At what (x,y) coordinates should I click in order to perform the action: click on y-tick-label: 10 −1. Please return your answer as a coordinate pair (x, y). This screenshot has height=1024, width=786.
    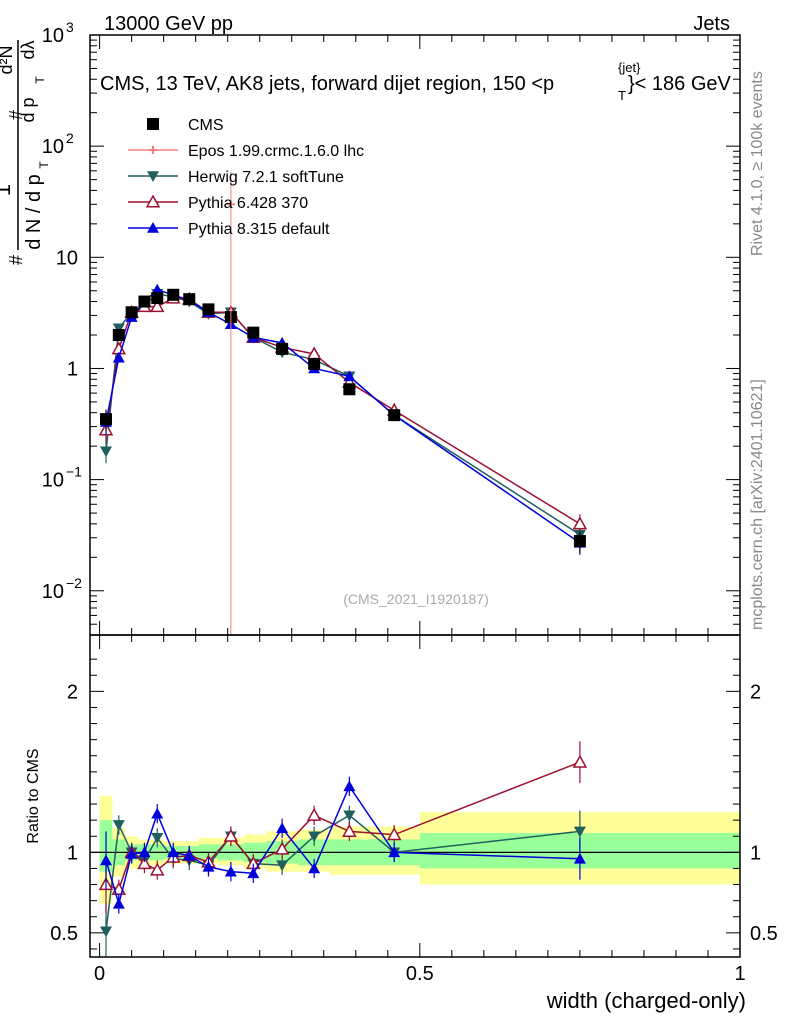
    Looking at the image, I should click on (62, 478).